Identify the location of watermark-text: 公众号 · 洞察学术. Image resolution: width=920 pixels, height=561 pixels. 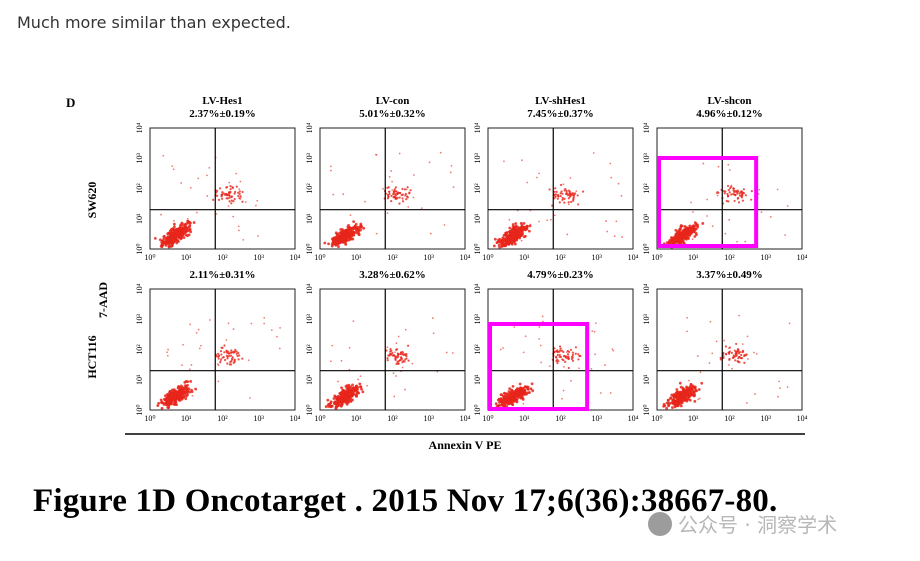
(758, 525).